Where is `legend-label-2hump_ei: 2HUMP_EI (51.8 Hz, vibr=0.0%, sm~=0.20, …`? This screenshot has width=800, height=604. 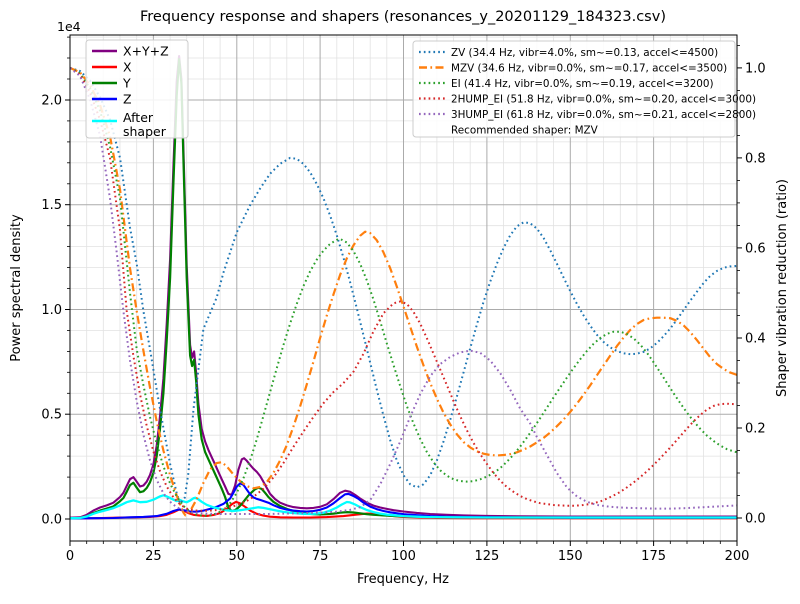
legend-label-2hump_ei: 2HUMP_EI (51.8 Hz, vibr=0.0%, sm~=0.20, … is located at coordinates (603, 99).